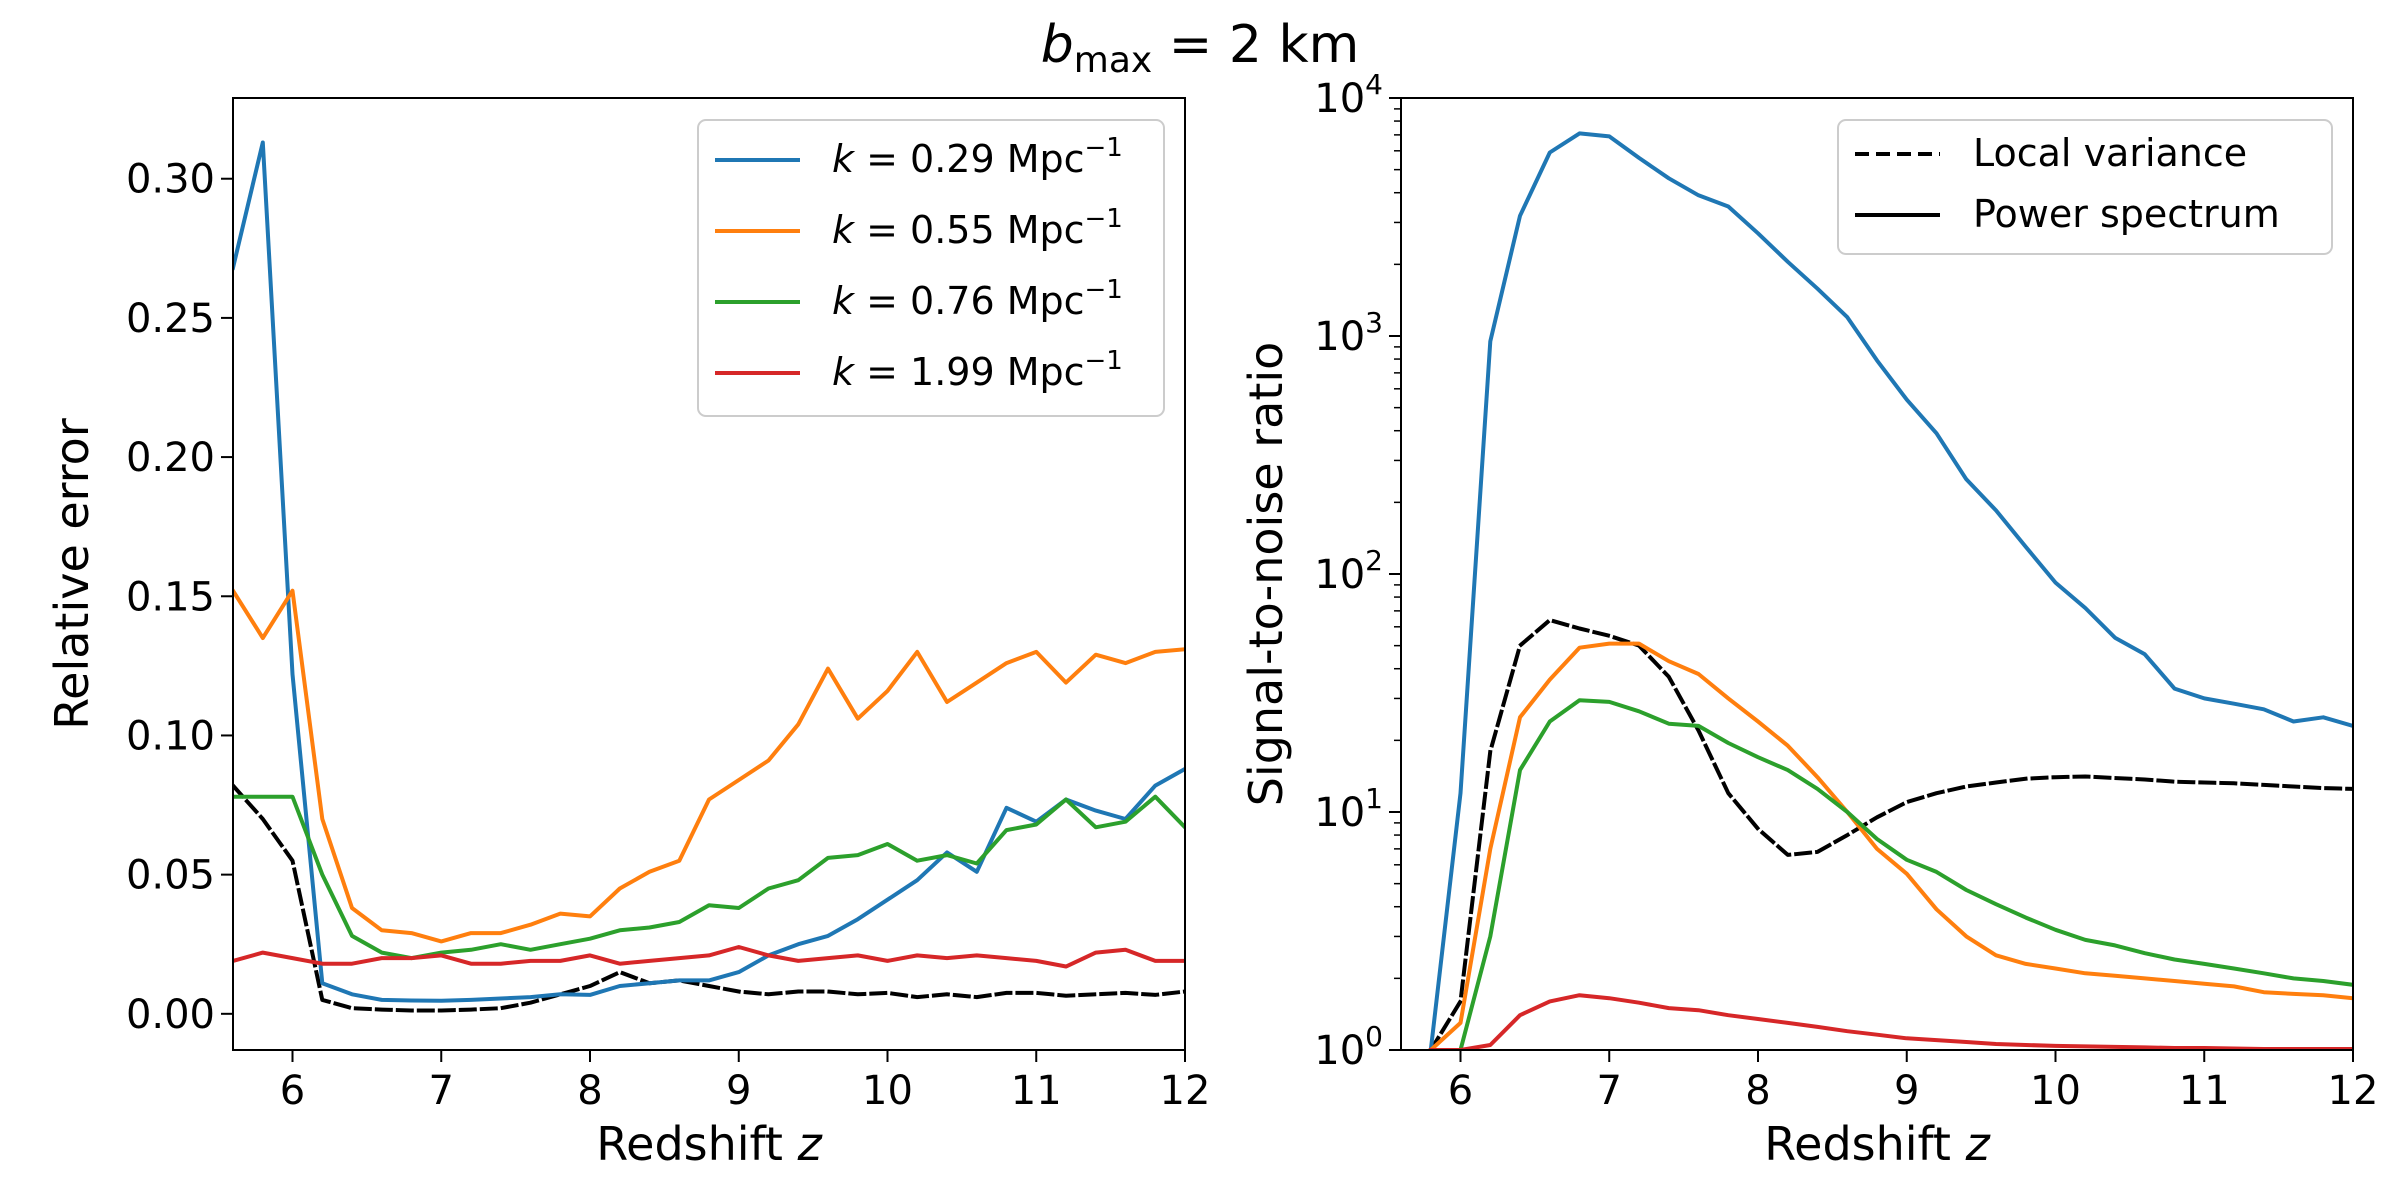 The width and height of the screenshot is (2400, 1200). I want to click on left-x-axis-label: Redshift z, so click(709, 1144).